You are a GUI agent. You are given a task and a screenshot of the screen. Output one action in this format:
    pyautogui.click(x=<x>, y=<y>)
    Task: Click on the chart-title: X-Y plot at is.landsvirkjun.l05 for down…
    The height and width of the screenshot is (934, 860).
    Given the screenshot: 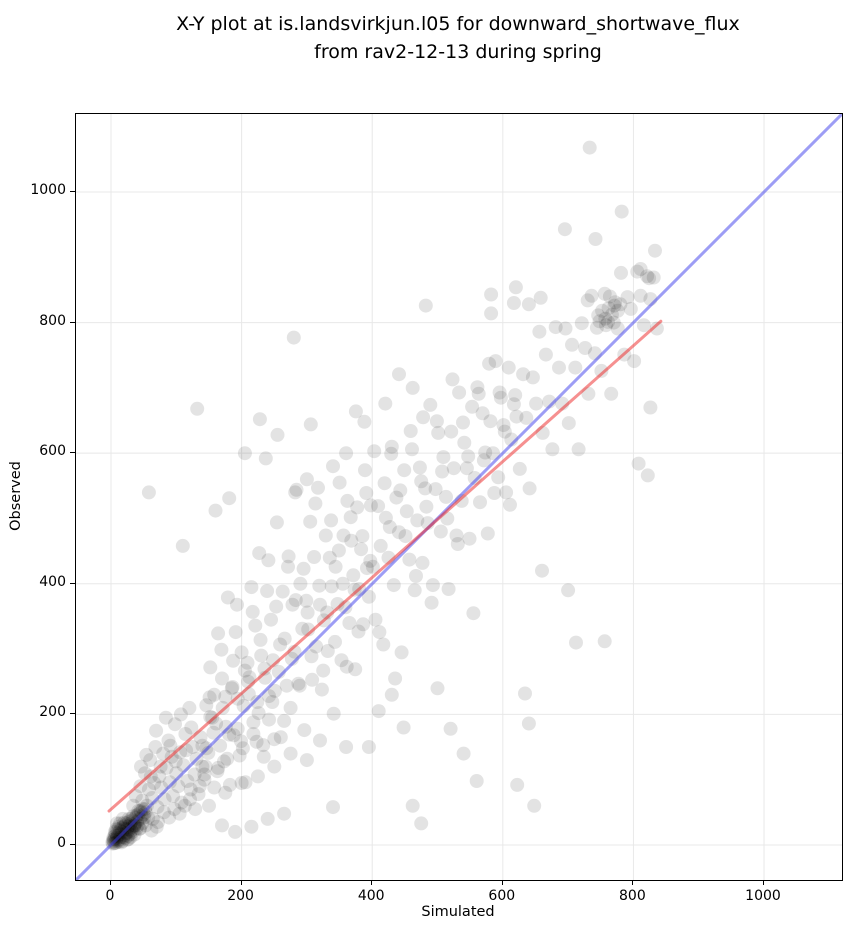 What is the action you would take?
    pyautogui.click(x=458, y=38)
    